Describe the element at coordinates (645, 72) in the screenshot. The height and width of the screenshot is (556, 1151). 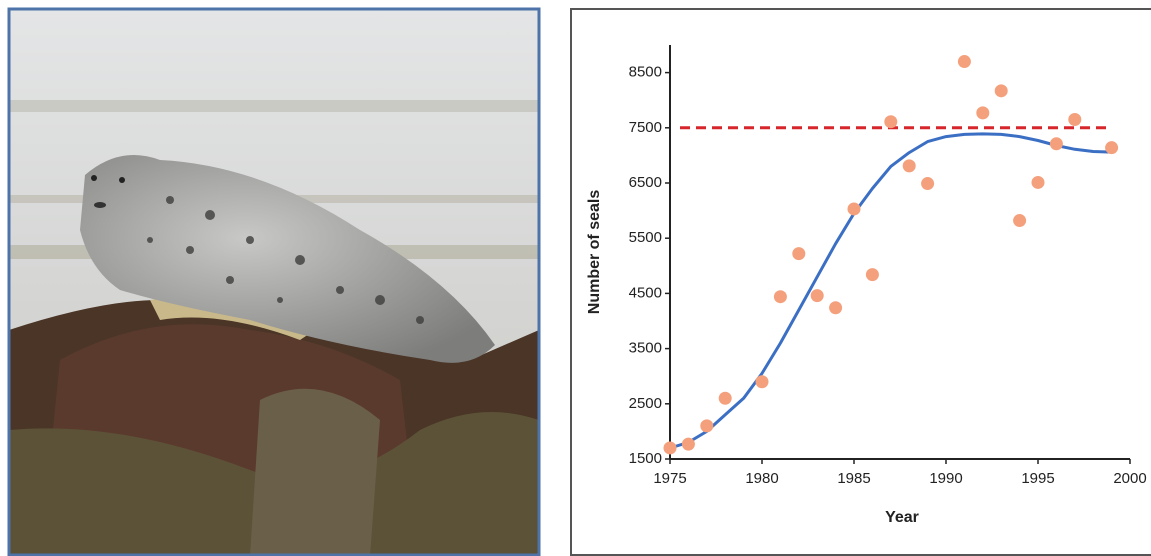
I see `y-tick-label: 8500` at that location.